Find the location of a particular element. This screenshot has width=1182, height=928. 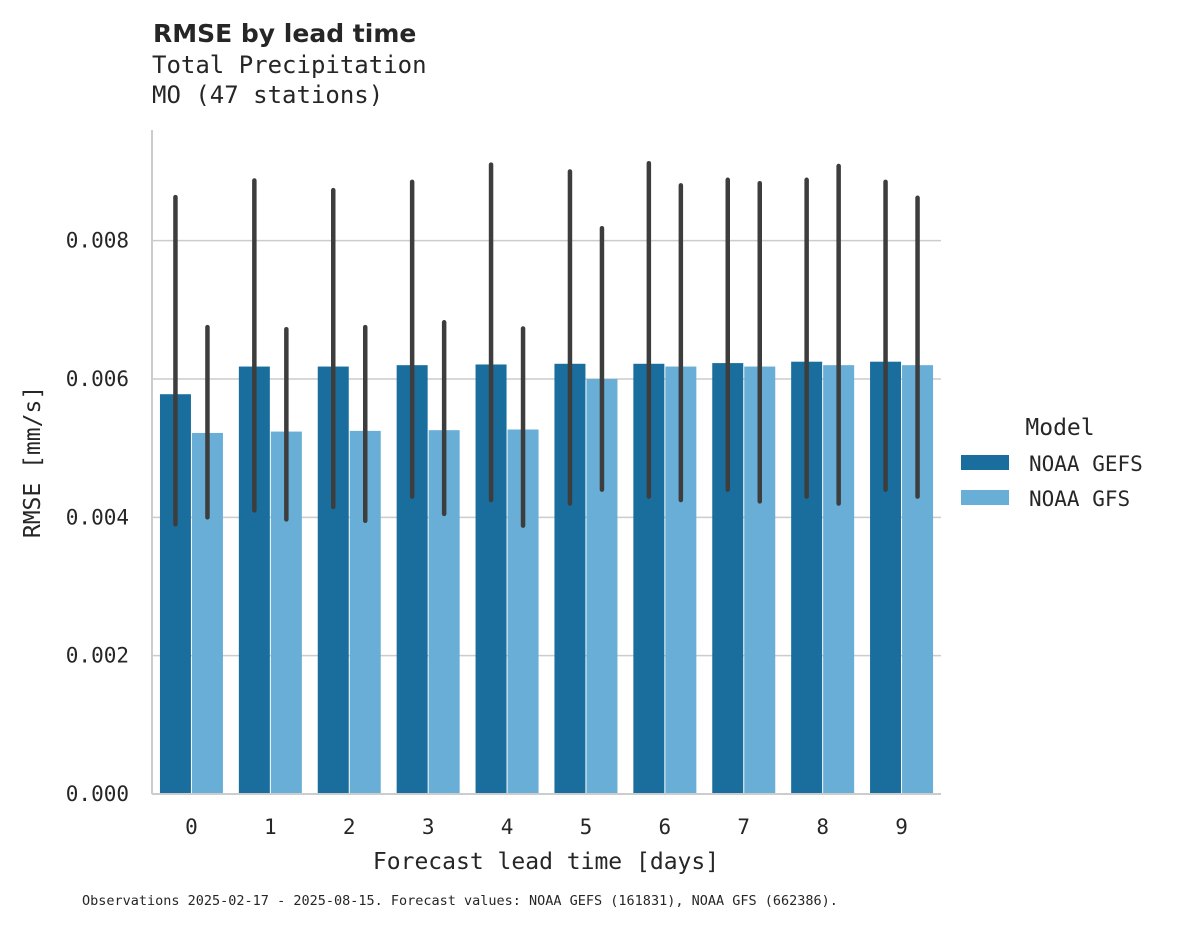

y-axis-label: RMSE [mm/s] is located at coordinates (33, 462).